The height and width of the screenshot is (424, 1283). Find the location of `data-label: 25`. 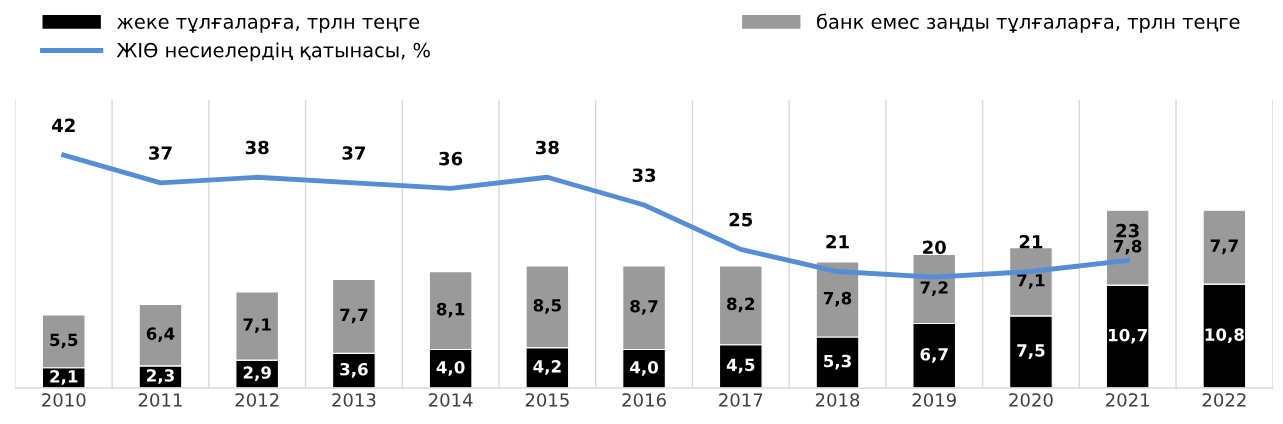

data-label: 25 is located at coordinates (741, 219).